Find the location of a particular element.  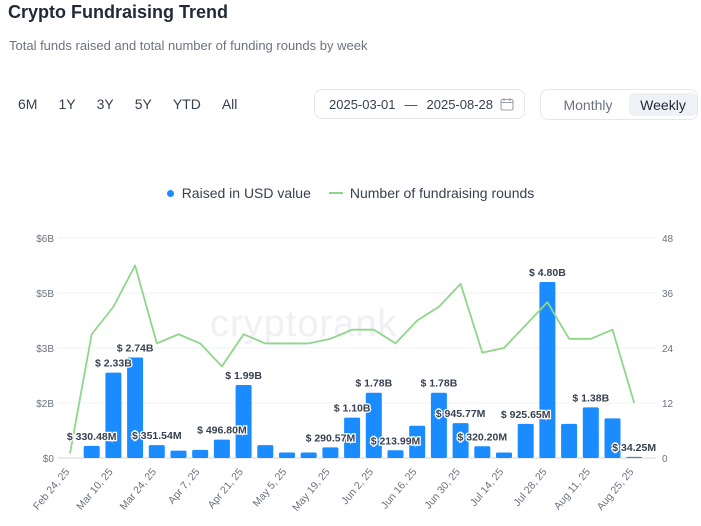

x-tick-label: Mar 24, 25 is located at coordinates (139, 489).